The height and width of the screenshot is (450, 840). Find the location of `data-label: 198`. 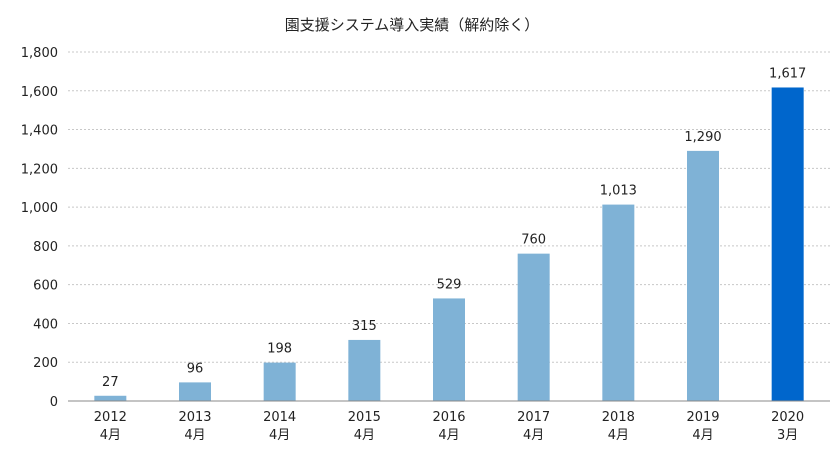

data-label: 198 is located at coordinates (279, 349).